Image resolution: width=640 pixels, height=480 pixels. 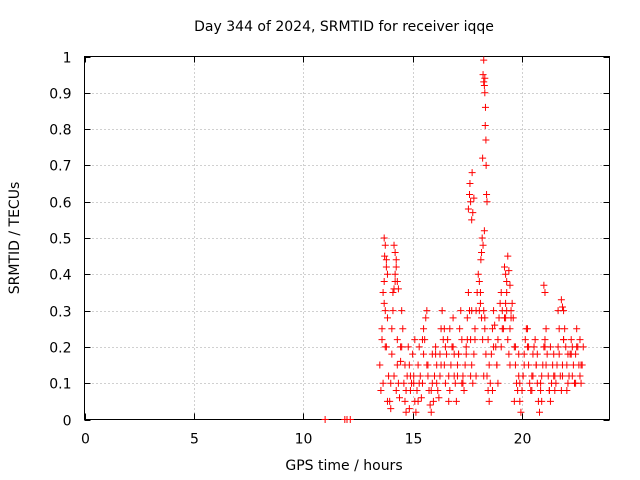 What do you see at coordinates (60, 167) in the screenshot?
I see `y-tick-label: 0.7` at bounding box center [60, 167].